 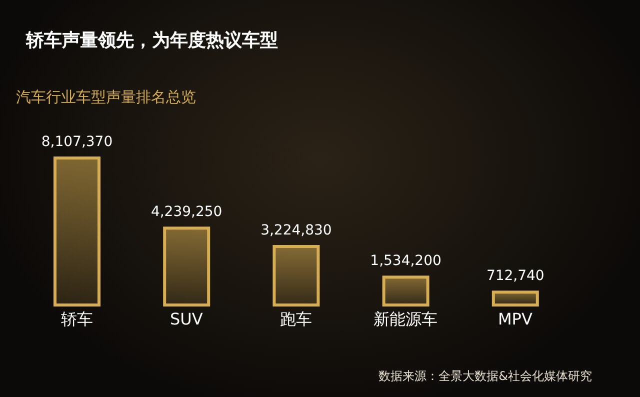 I want to click on chart-subtitle: 汽车行业车型声量排名总览, so click(x=106, y=97).